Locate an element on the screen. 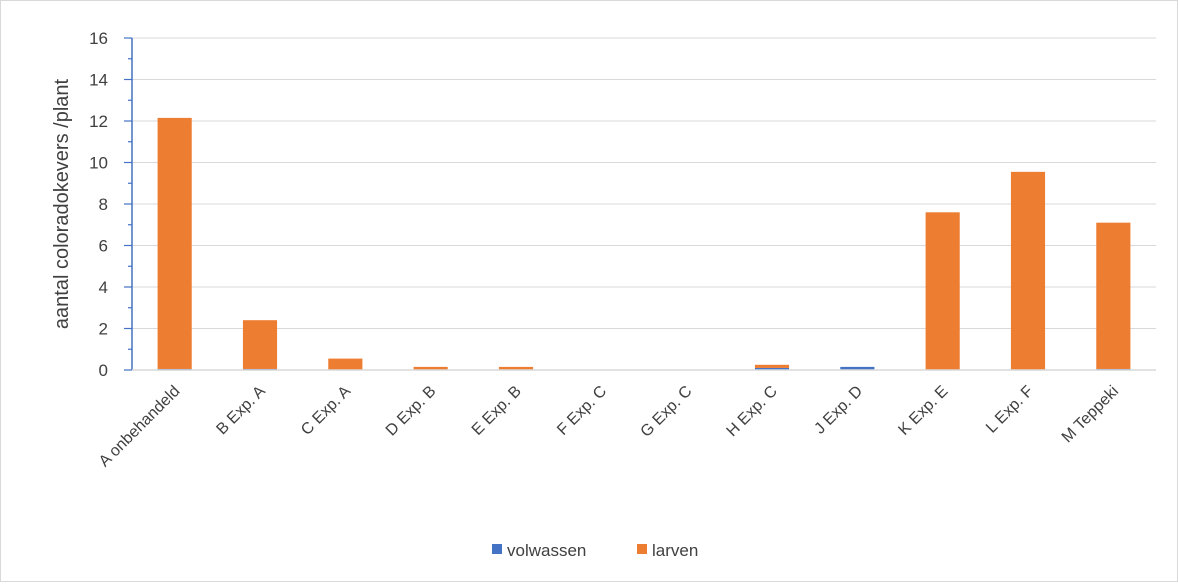 This screenshot has width=1178, height=586. x-tick-label: G Exp. C is located at coordinates (667, 412).